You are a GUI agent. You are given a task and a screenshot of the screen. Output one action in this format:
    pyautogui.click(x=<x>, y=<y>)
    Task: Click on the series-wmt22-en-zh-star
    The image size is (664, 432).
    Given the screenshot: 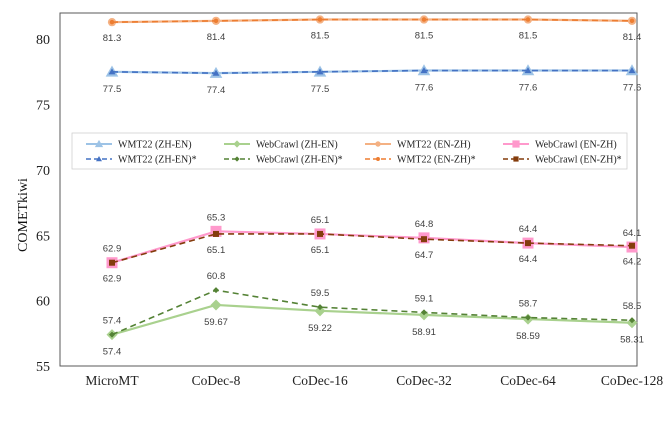 What is the action you would take?
    pyautogui.click(x=372, y=21)
    